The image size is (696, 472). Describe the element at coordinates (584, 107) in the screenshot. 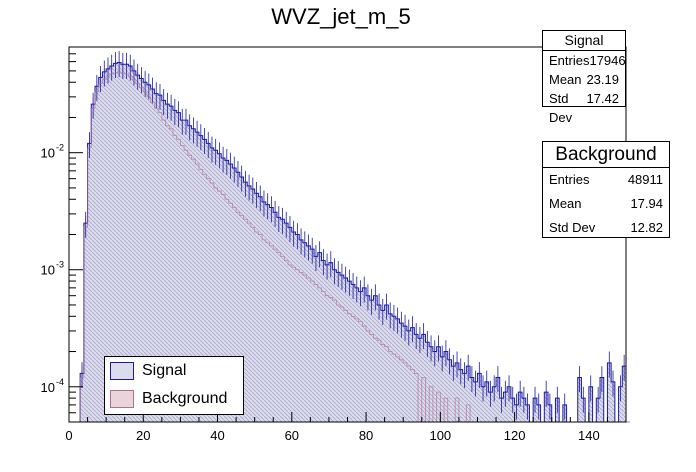

I see `stats-row-stddev: Std Dev 17.42` at that location.